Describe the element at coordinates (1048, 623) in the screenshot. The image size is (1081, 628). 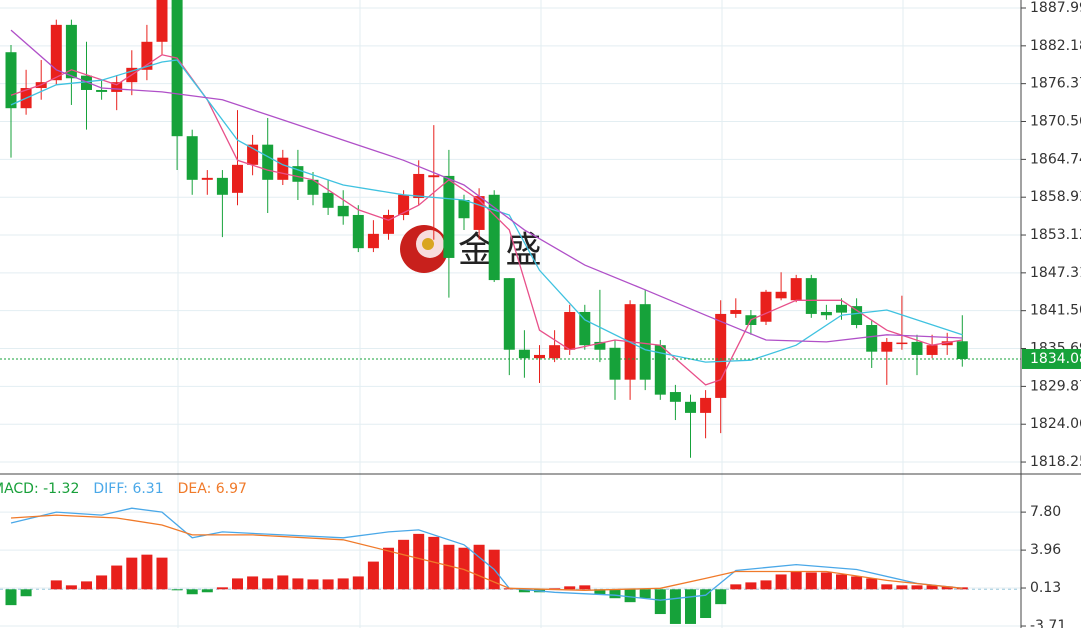
I see `y-tick-label: -3.71` at that location.